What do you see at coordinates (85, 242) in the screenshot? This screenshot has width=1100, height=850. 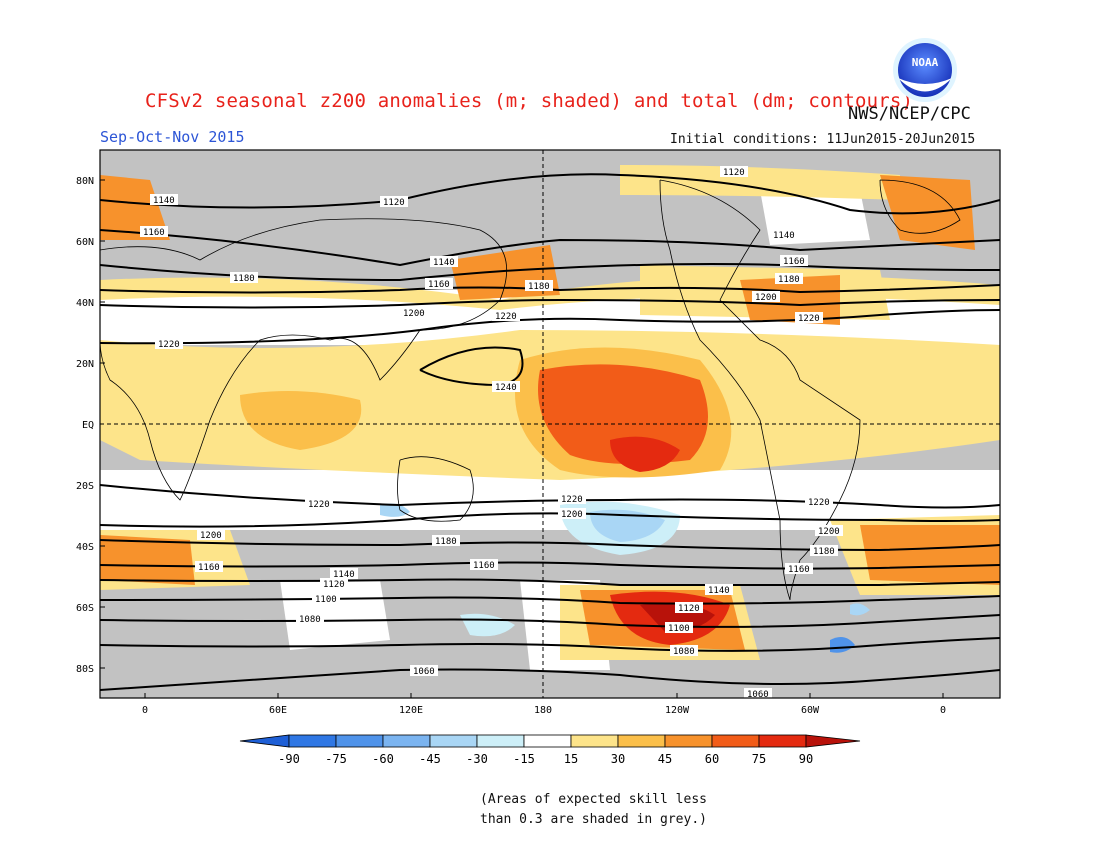 I see `lat-label: 60N` at bounding box center [85, 242].